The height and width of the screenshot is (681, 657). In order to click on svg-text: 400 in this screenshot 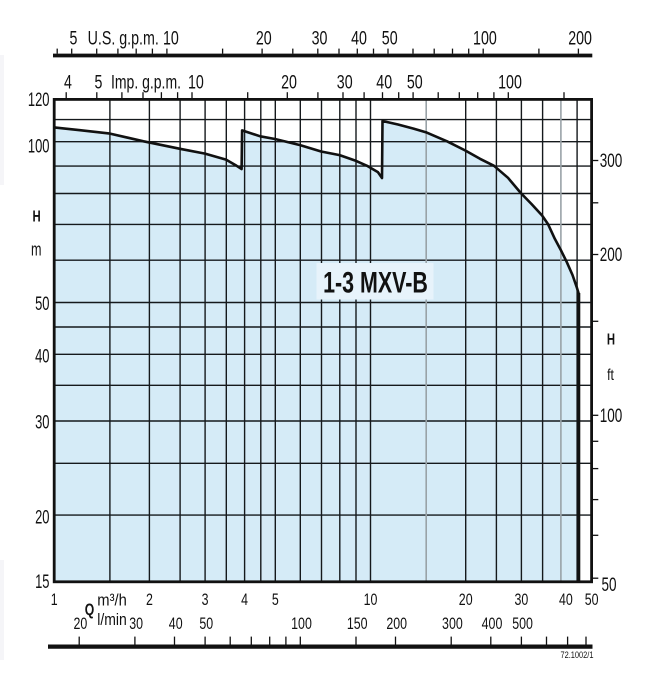, I will do `click(492, 623)`.